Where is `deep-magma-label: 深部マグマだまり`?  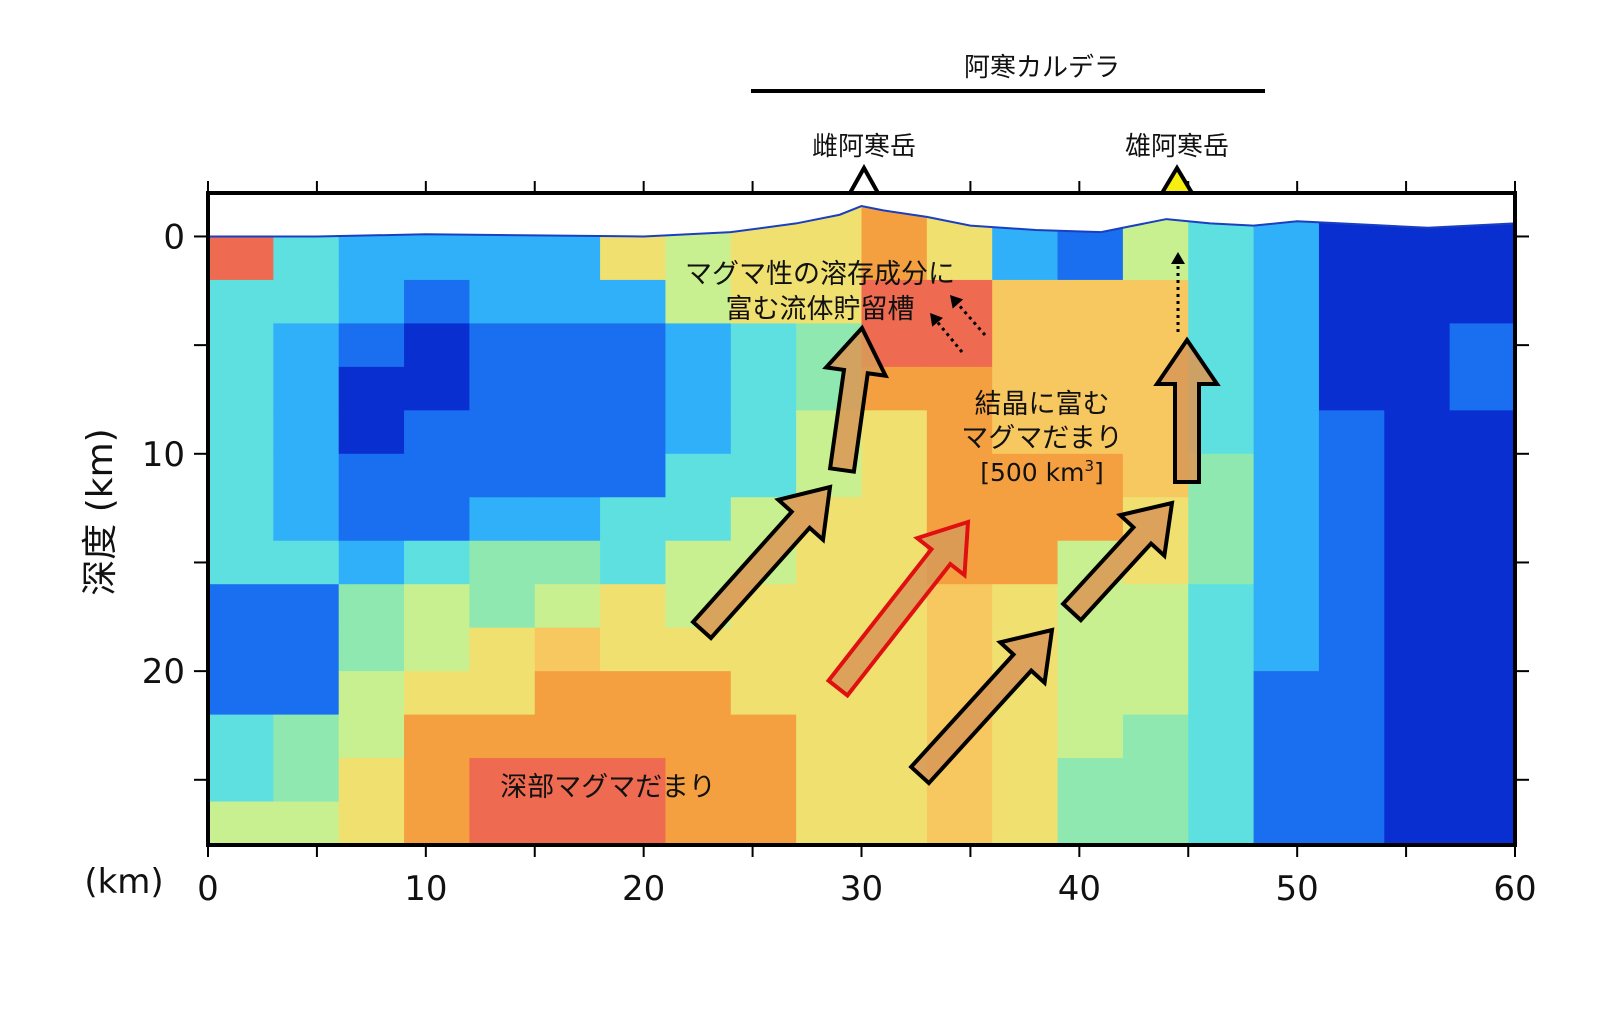
deep-magma-label: 深部マグマだまり is located at coordinates (607, 787).